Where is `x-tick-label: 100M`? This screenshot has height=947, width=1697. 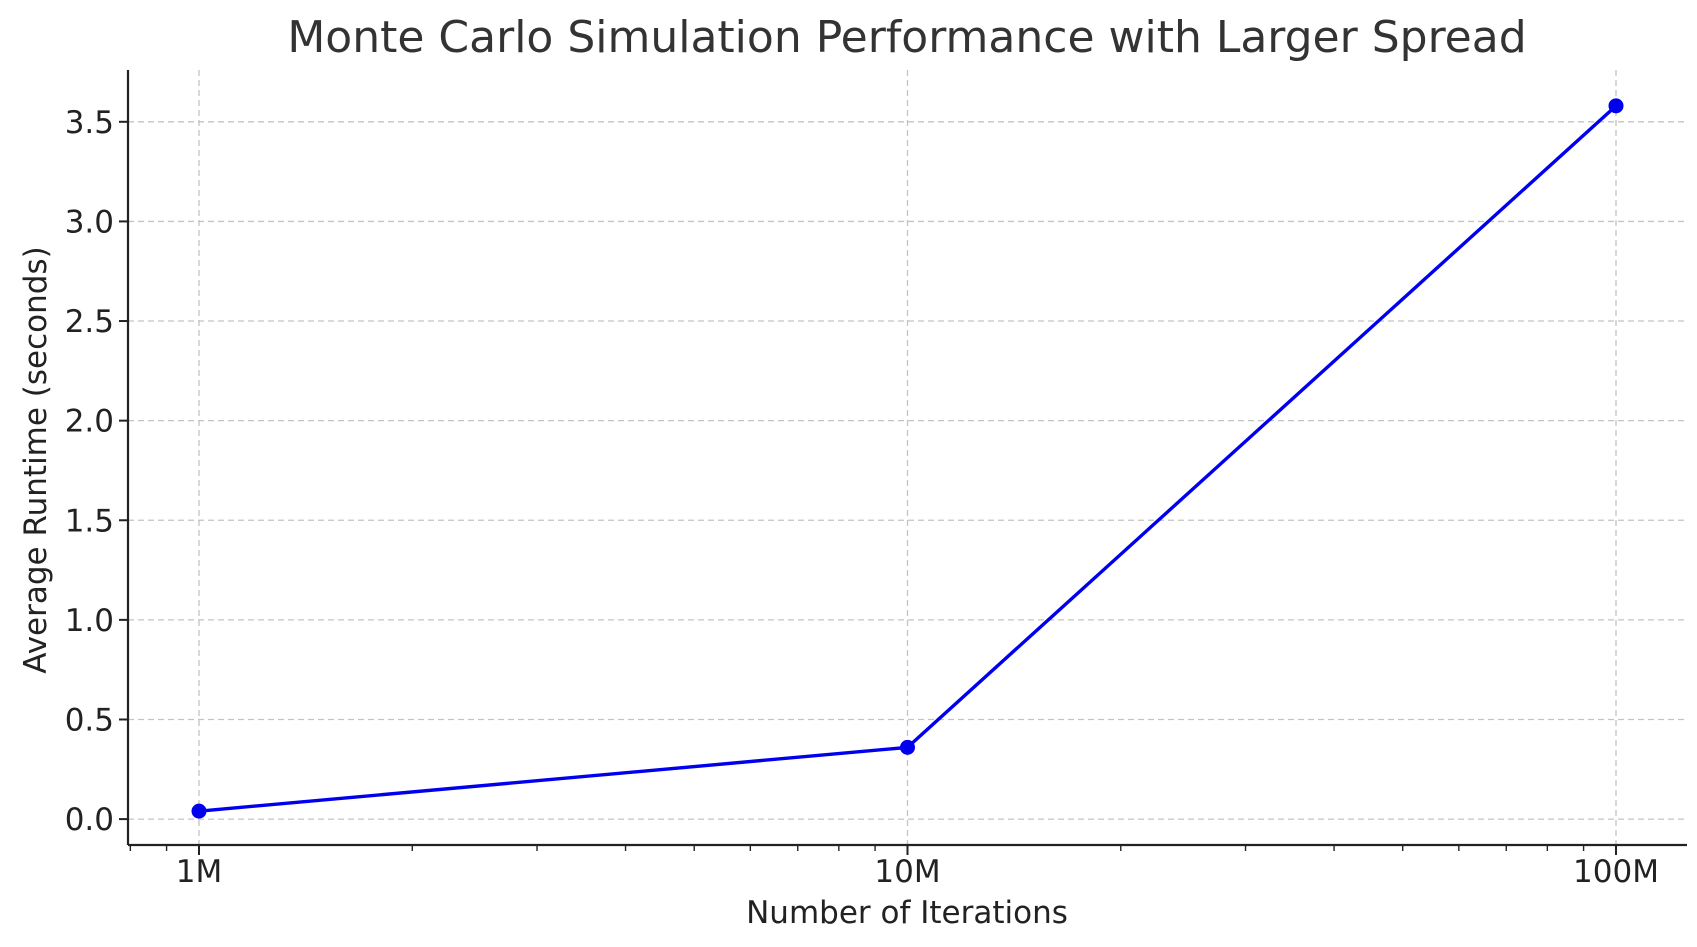 x-tick-label: 100M is located at coordinates (1616, 872).